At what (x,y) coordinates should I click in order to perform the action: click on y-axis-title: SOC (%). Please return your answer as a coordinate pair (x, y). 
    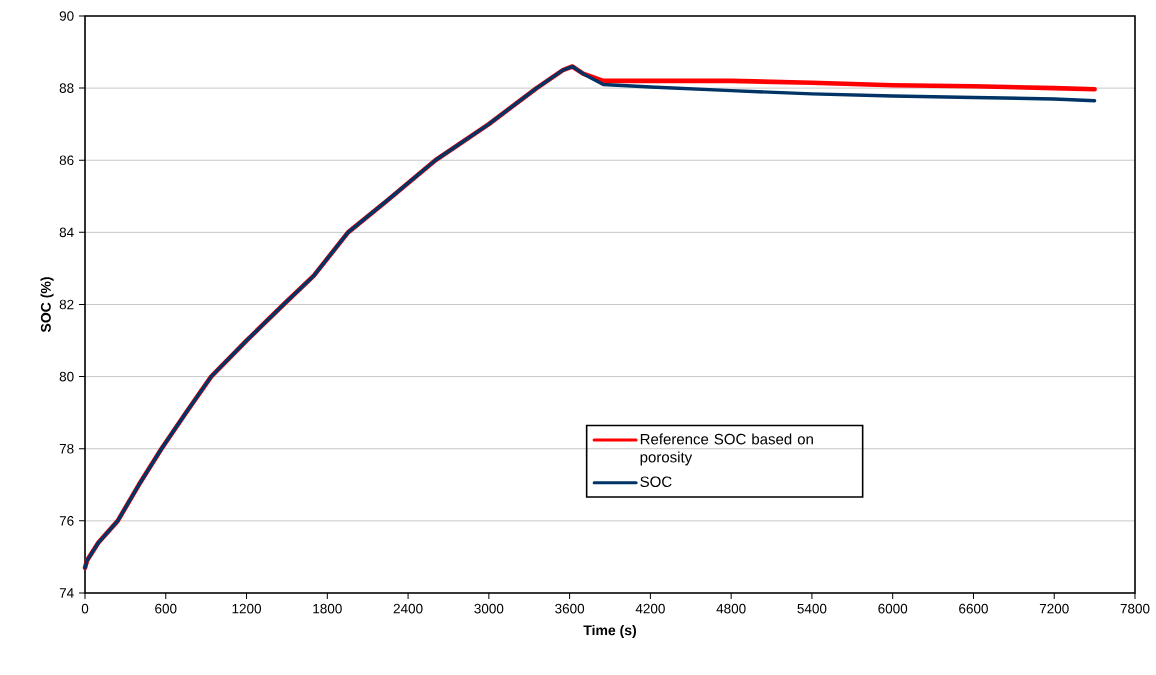
    Looking at the image, I should click on (47, 305).